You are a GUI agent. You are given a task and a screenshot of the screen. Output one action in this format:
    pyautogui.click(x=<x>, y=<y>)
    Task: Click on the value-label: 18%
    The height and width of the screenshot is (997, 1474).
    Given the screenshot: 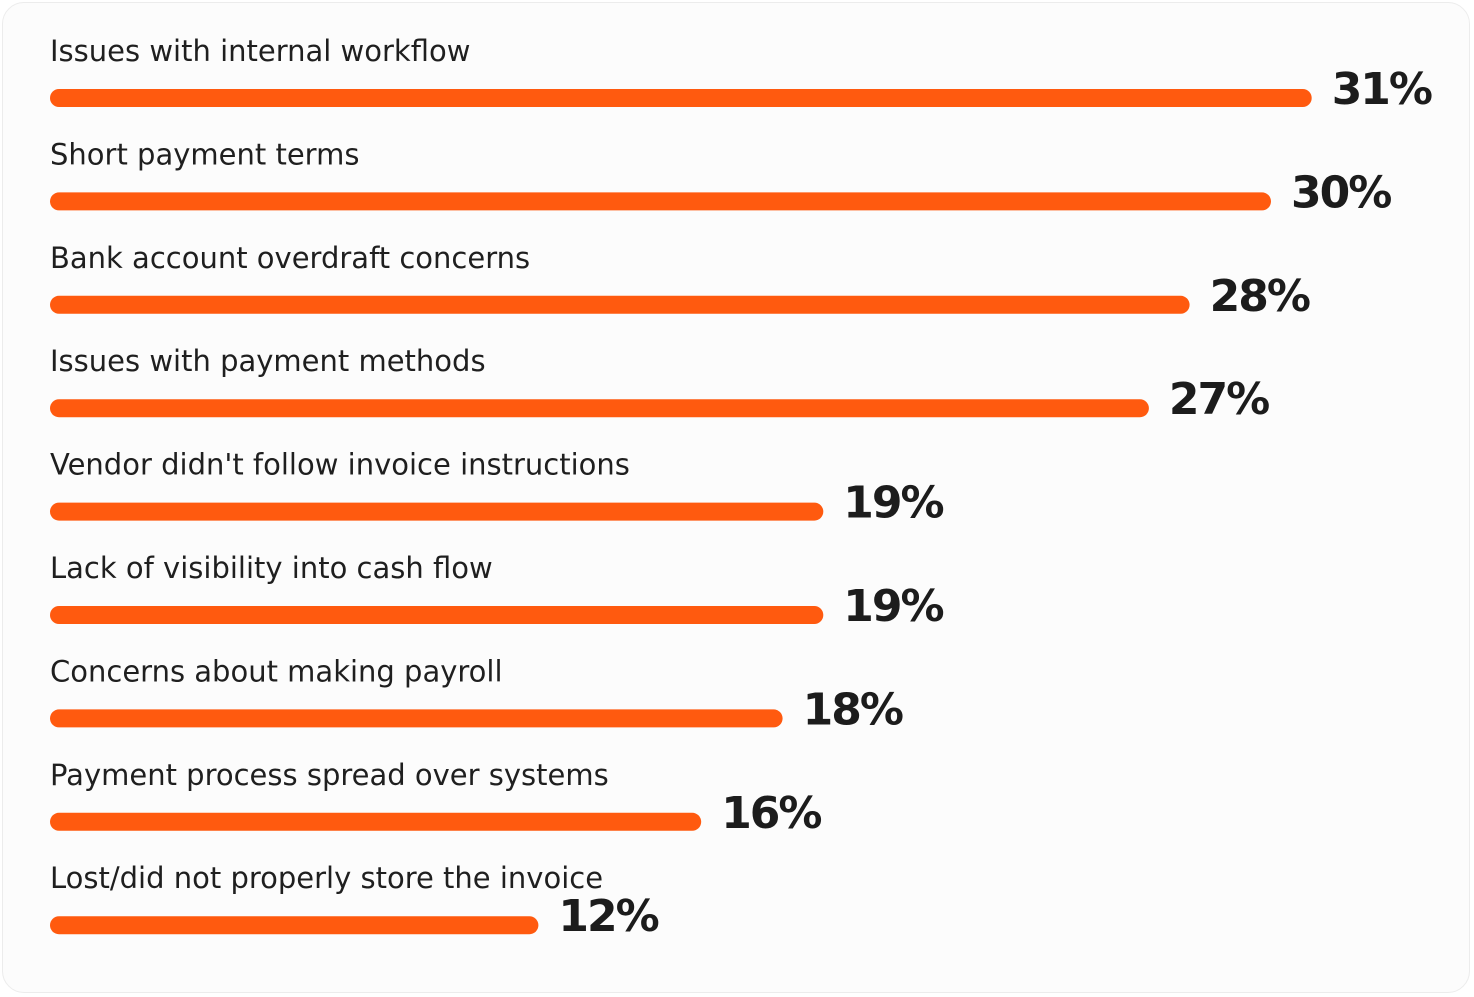 What is the action you would take?
    pyautogui.click(x=853, y=709)
    